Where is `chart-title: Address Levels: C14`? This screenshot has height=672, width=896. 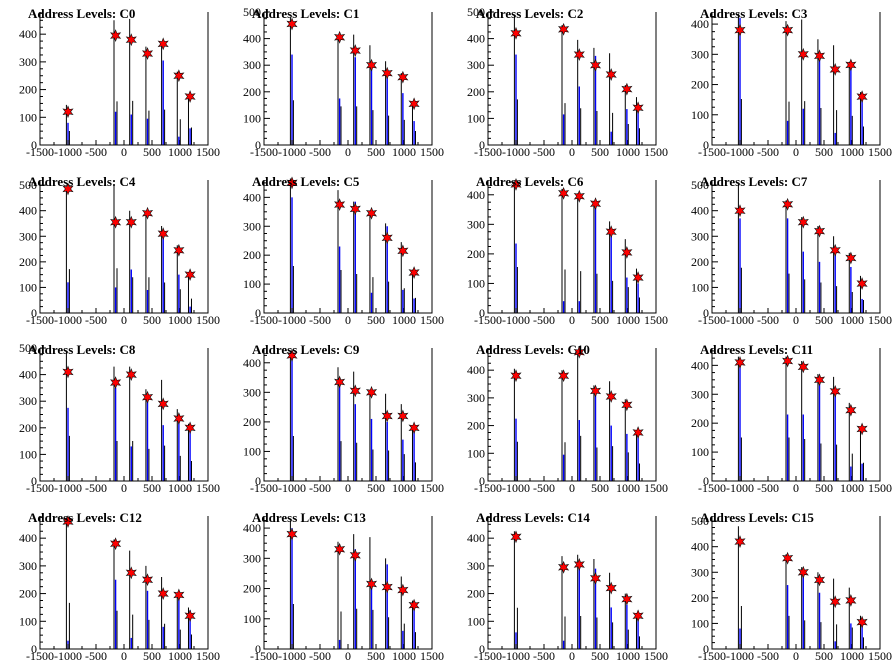 chart-title: Address Levels: C14 is located at coordinates (533, 517).